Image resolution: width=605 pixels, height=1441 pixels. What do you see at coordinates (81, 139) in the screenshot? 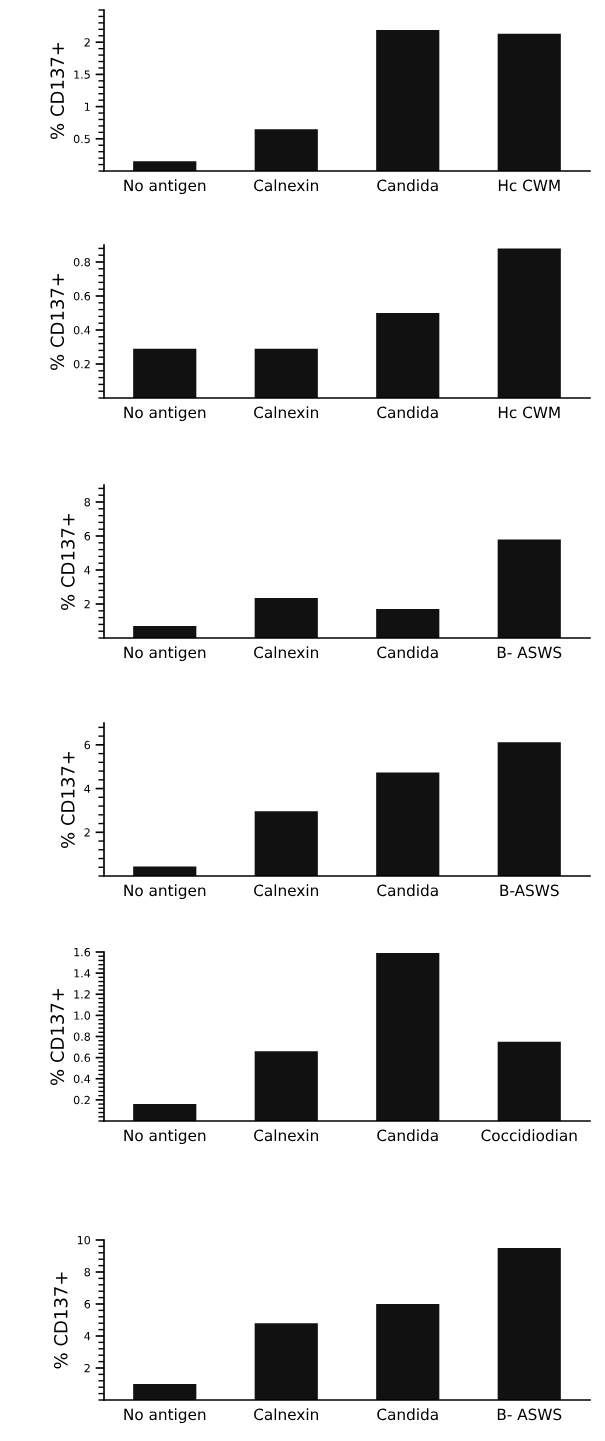
I see `y-tick-label: 0.5` at bounding box center [81, 139].